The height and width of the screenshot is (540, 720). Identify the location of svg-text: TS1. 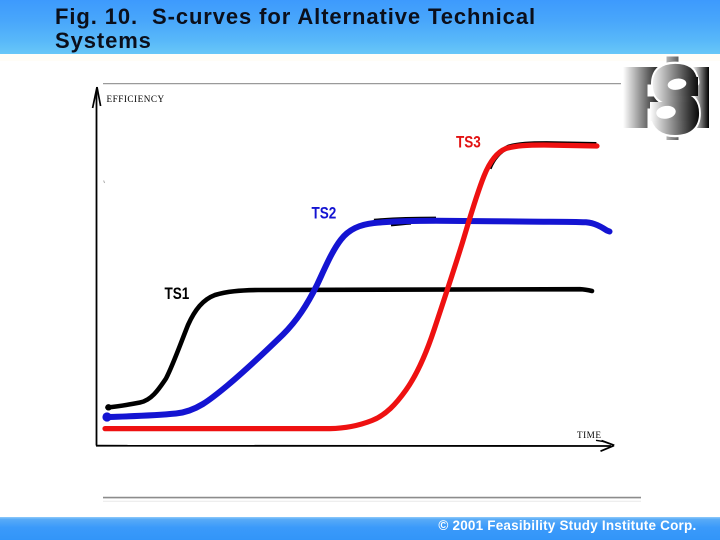
(177, 294).